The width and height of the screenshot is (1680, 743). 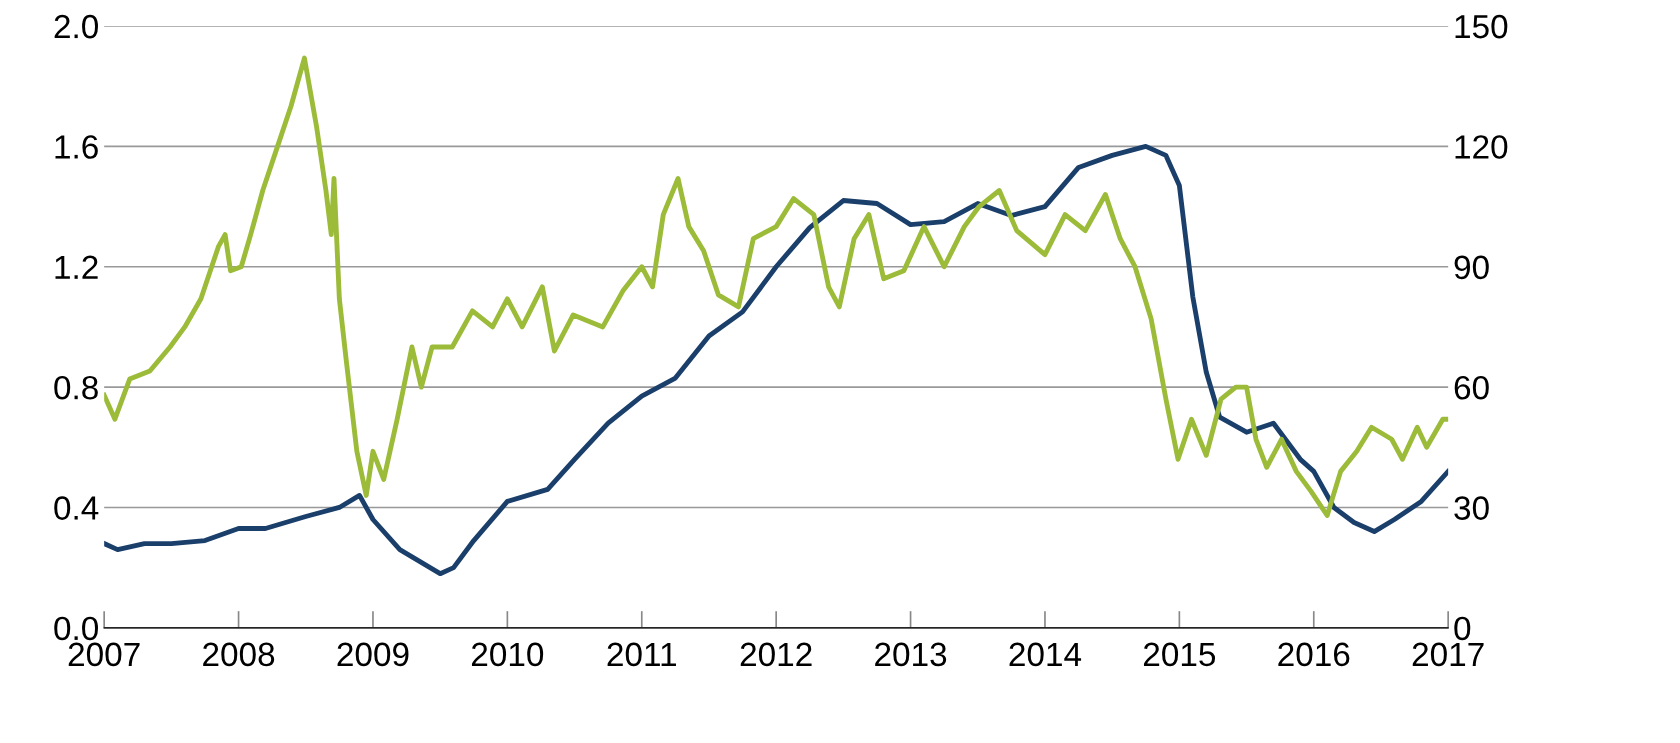 I want to click on y-tick-label: 1.2, so click(x=76, y=267).